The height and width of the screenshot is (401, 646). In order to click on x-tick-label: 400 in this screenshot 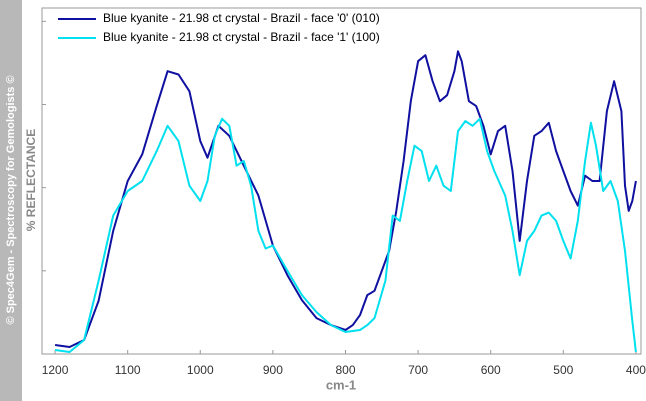, I will do `click(636, 370)`.